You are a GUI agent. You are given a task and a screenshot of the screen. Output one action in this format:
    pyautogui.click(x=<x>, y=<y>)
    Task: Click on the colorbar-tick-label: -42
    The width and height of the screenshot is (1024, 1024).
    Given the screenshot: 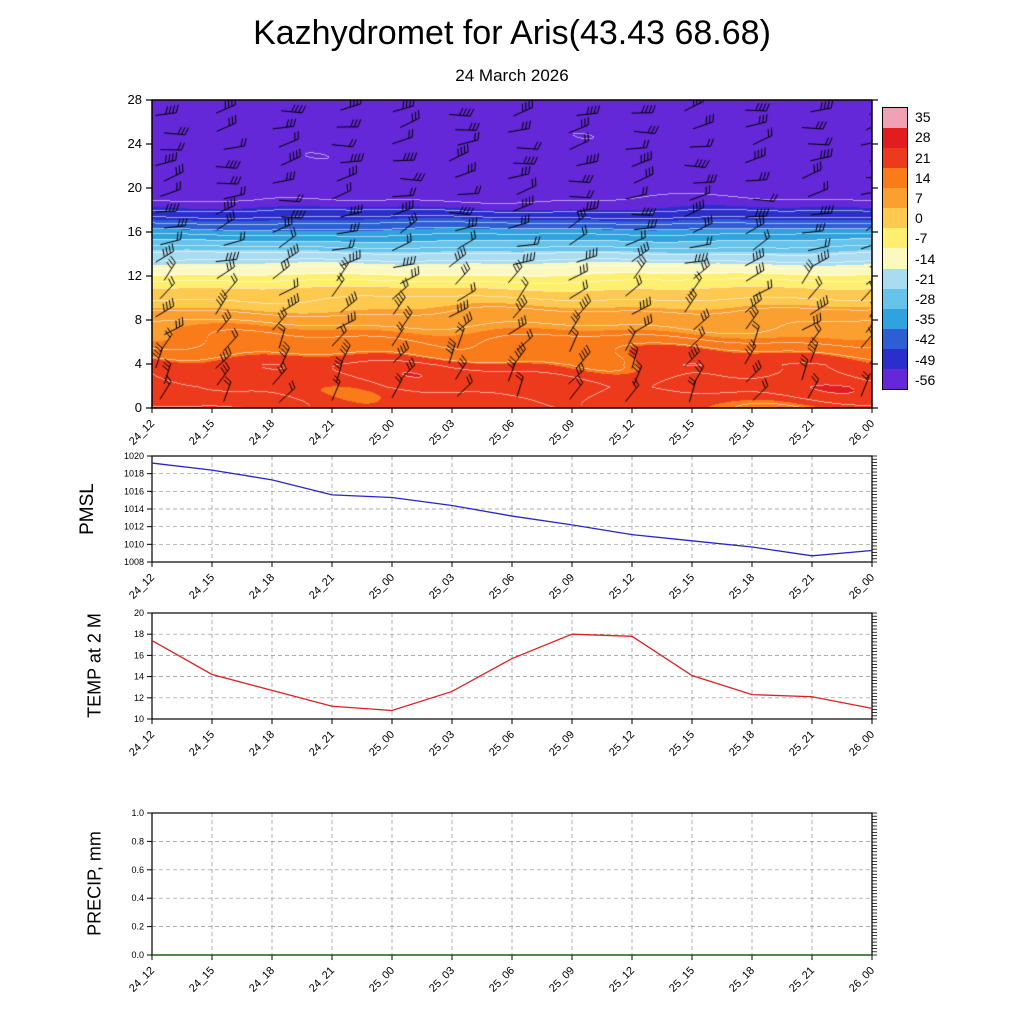 What is the action you would take?
    pyautogui.click(x=925, y=339)
    